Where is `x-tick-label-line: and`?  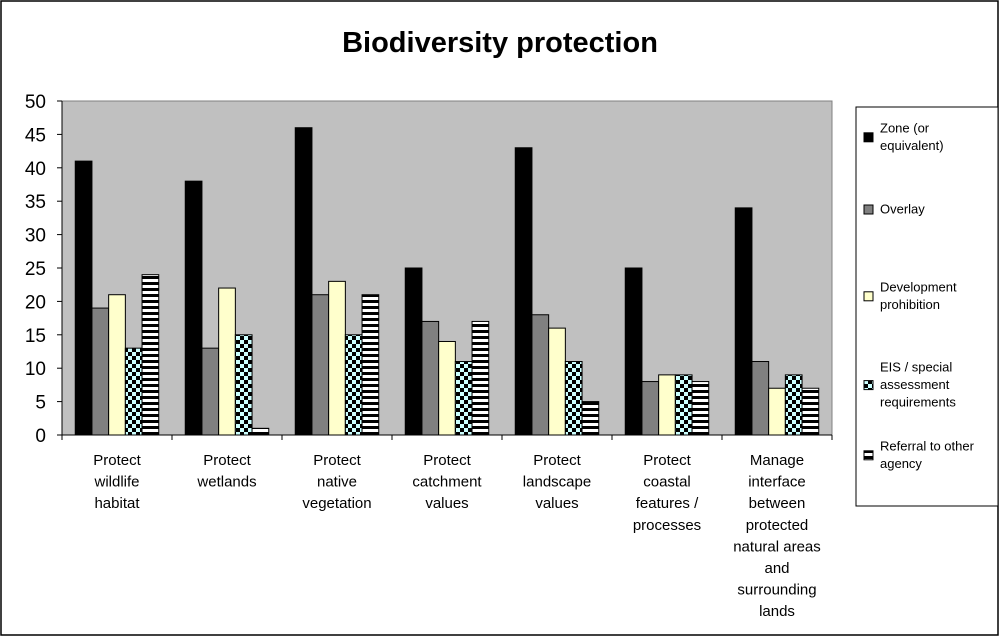 x-tick-label-line: and is located at coordinates (776, 568).